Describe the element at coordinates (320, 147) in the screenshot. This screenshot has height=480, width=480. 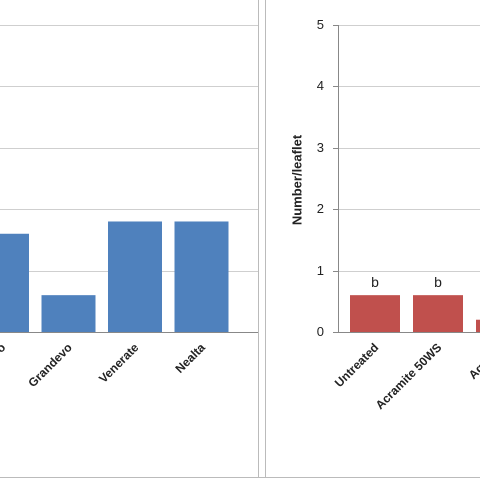
I see `y-tick-label: 3` at that location.